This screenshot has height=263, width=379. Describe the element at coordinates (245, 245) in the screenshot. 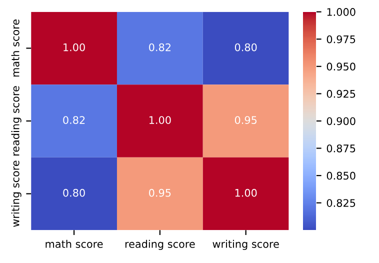

I see `x-tick-label: writing score` at that location.